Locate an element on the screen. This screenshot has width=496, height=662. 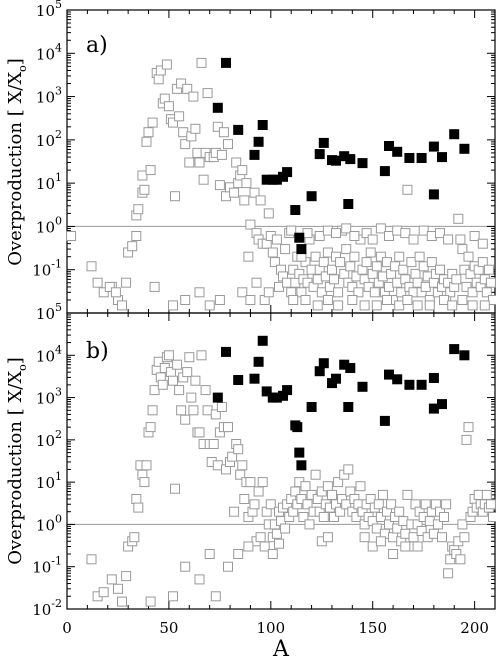
panel-a-ytick-label: 10⁴ is located at coordinates (49, 52).